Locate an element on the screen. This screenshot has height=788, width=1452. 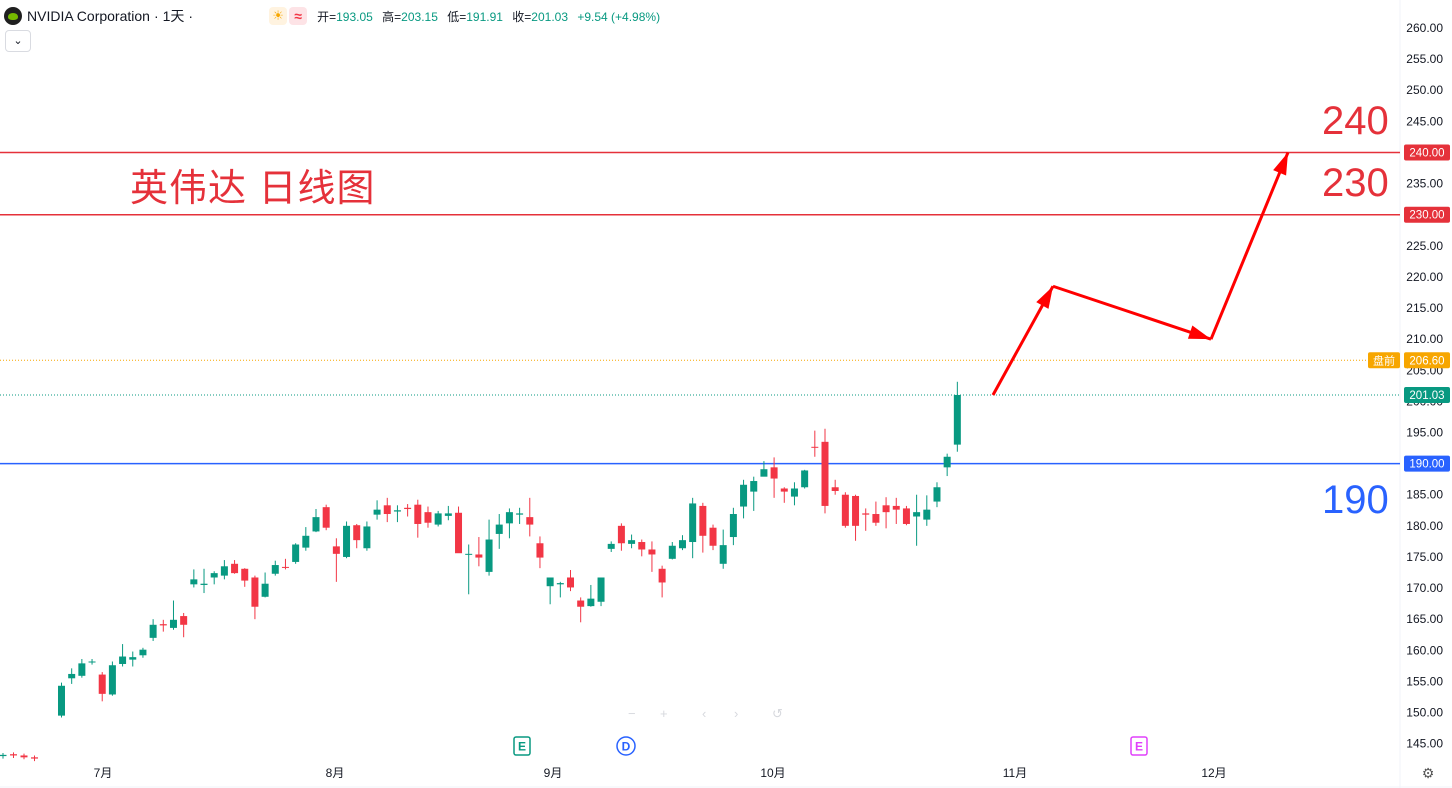
event-marker-dividend is located at coordinates (626, 746).